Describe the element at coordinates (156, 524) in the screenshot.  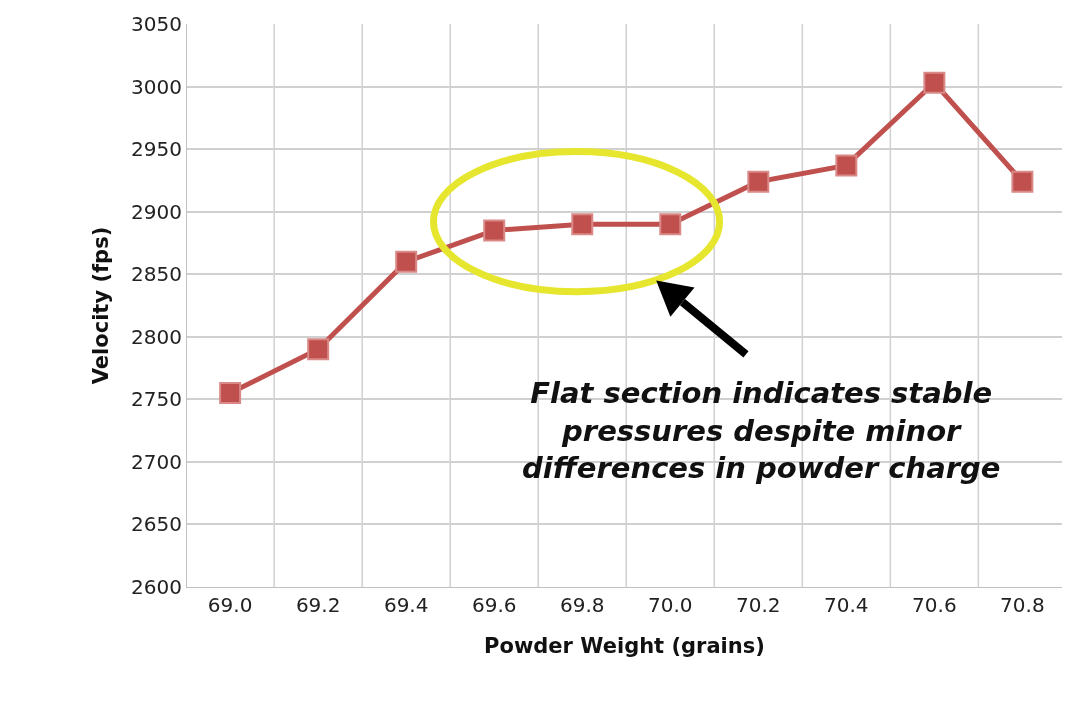
I see `y-tick-label: 2650` at that location.